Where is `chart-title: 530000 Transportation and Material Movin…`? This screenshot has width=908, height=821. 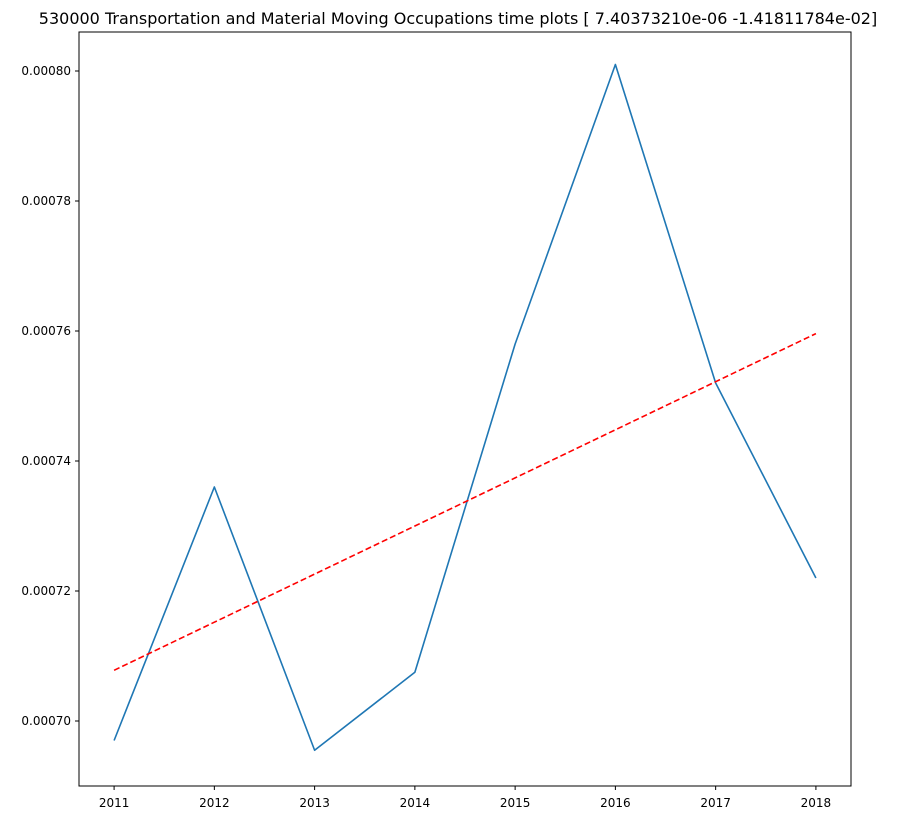
chart-title: 530000 Transportation and Material Movin… is located at coordinates (458, 18).